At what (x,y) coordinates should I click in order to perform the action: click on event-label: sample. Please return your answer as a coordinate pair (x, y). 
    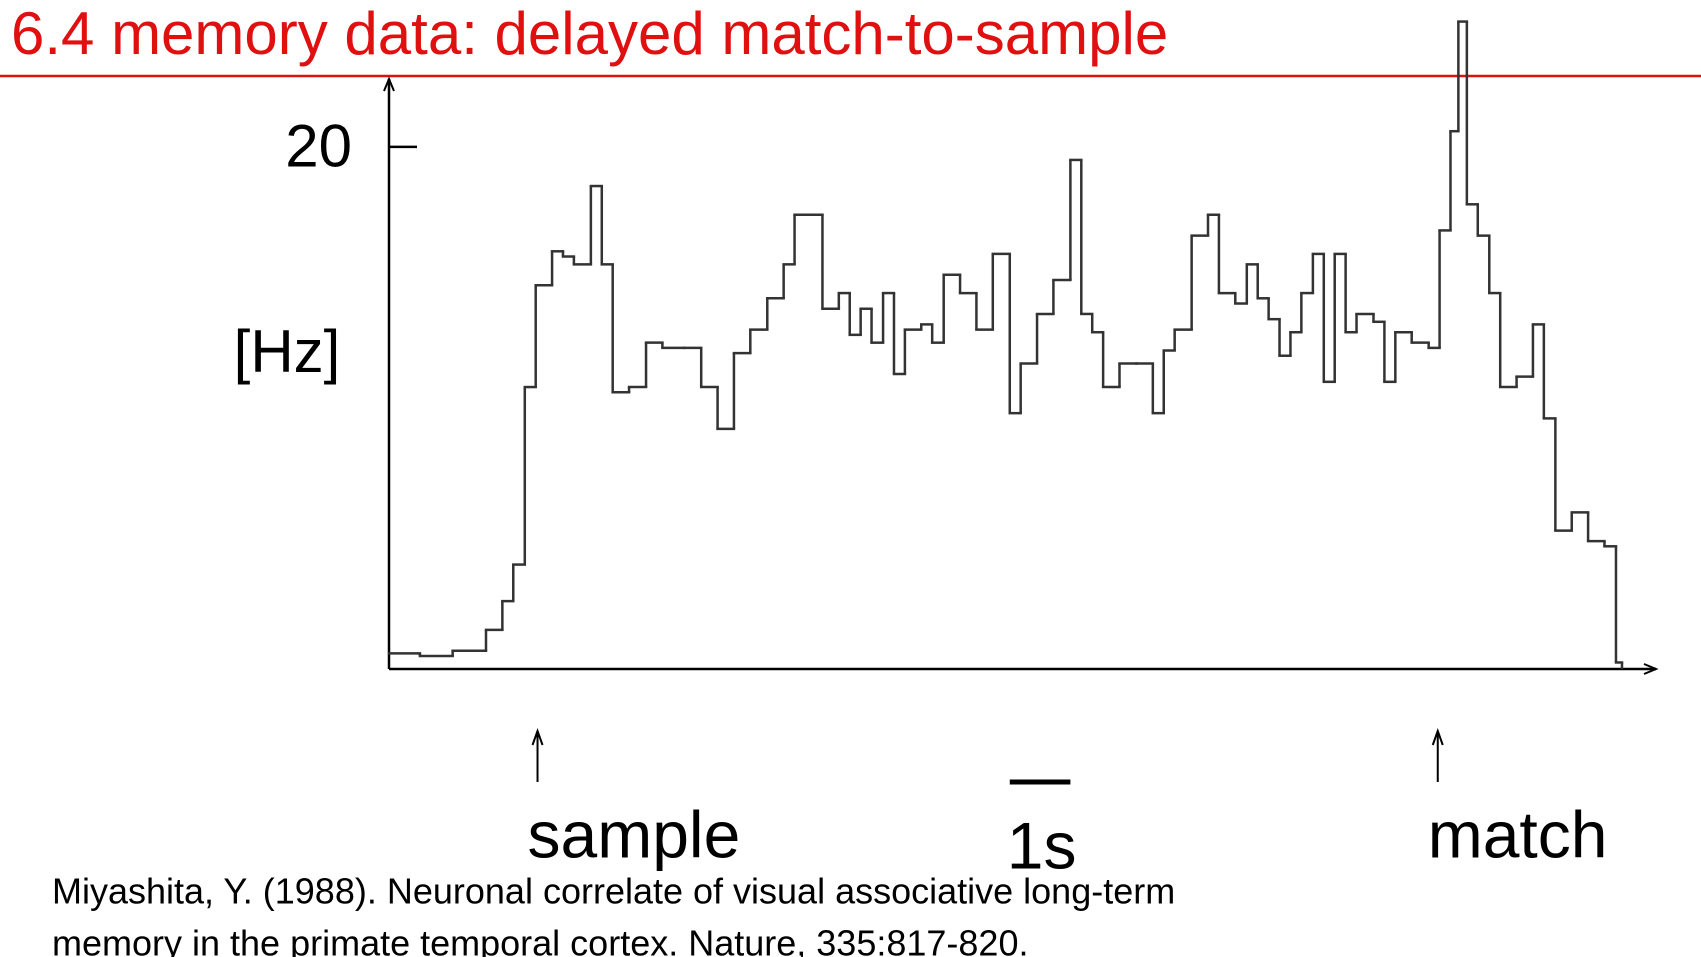
    Looking at the image, I should click on (634, 834).